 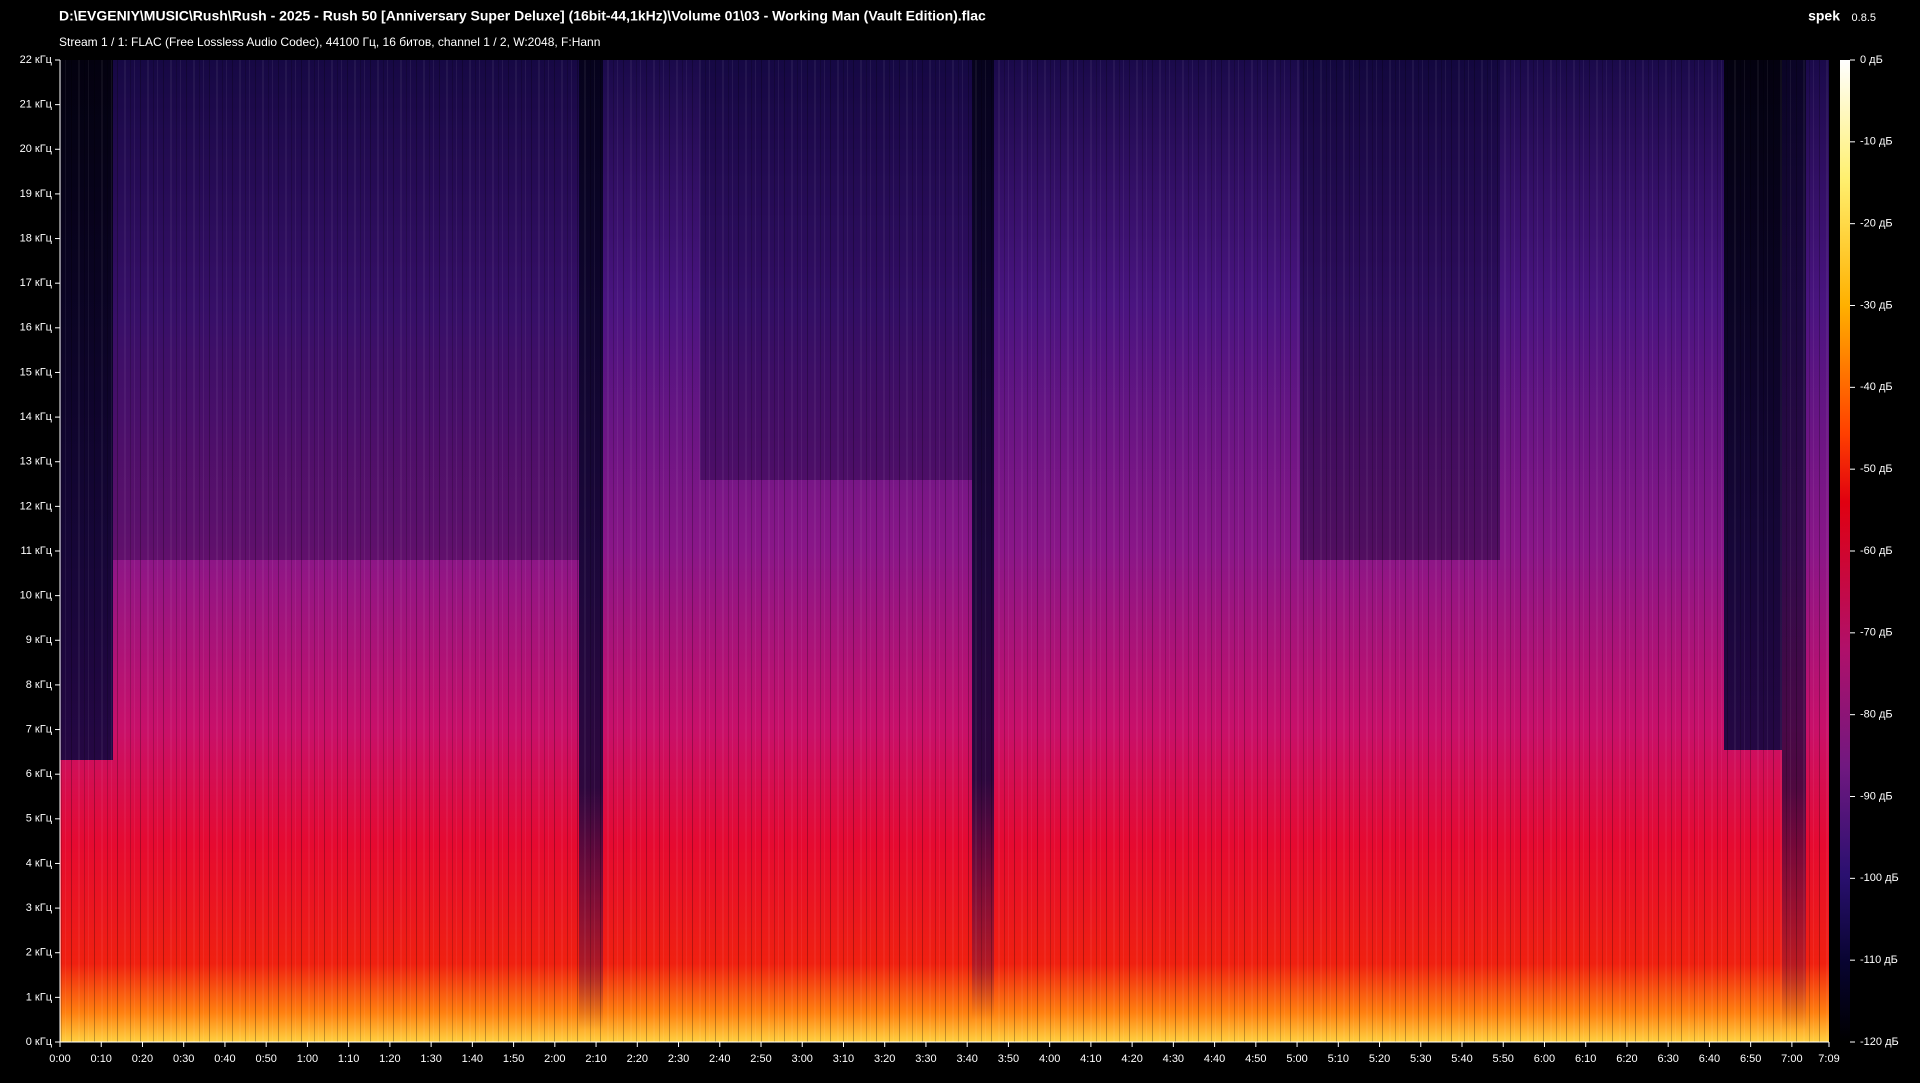 I want to click on freq-label: 6 кГц, so click(x=39, y=774).